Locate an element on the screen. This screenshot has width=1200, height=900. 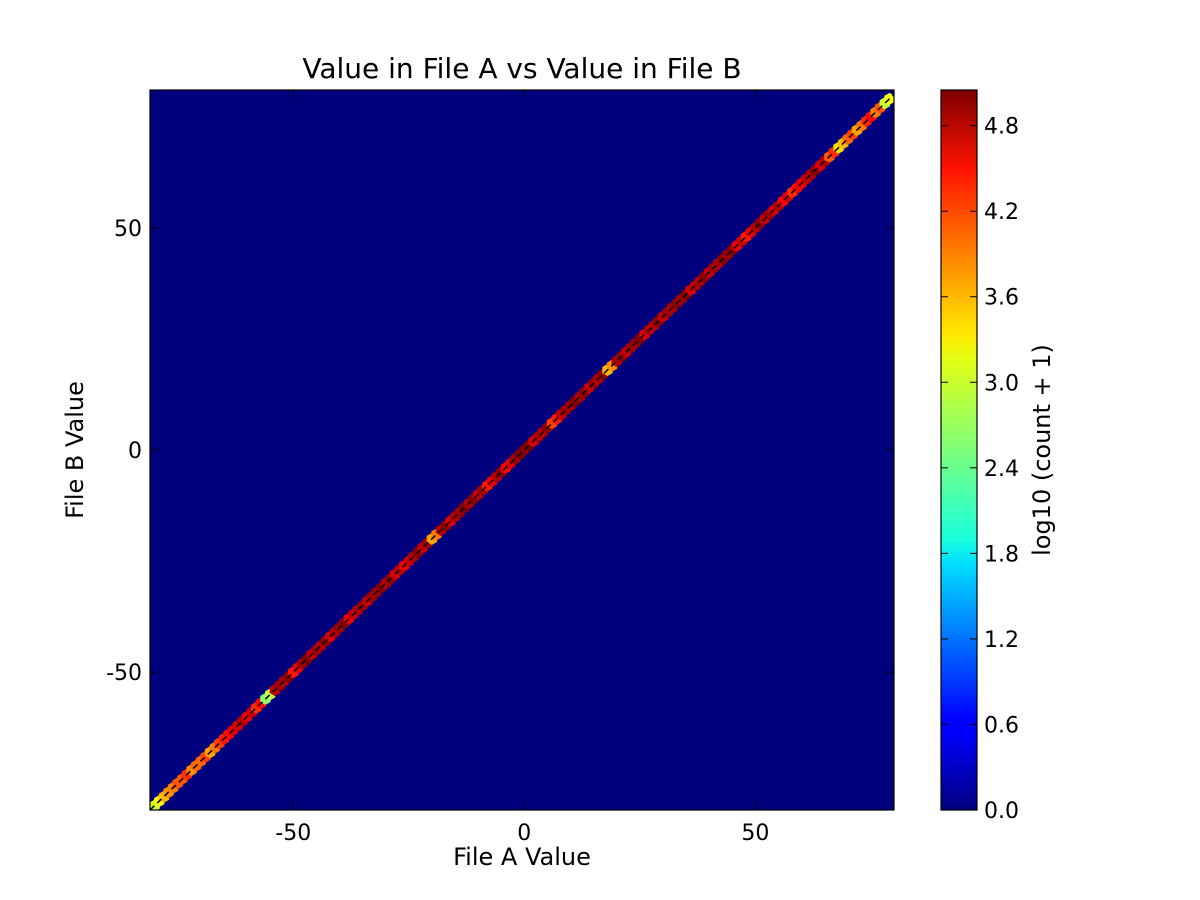
colorbar-label: log10 (count + 1) is located at coordinates (1042, 450).